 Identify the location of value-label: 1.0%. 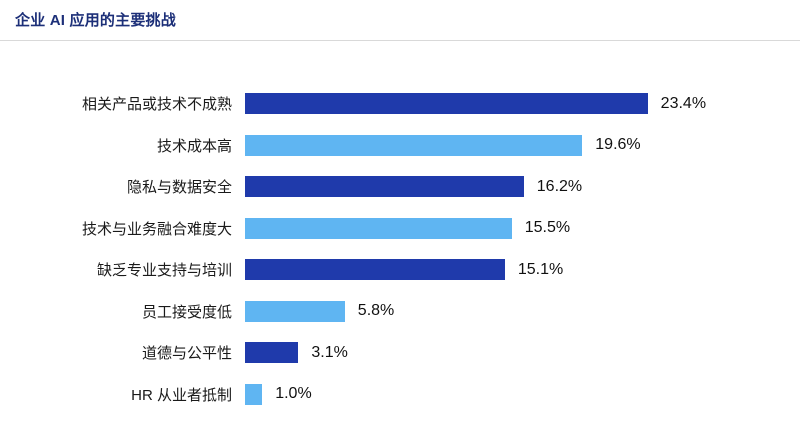
(293, 394).